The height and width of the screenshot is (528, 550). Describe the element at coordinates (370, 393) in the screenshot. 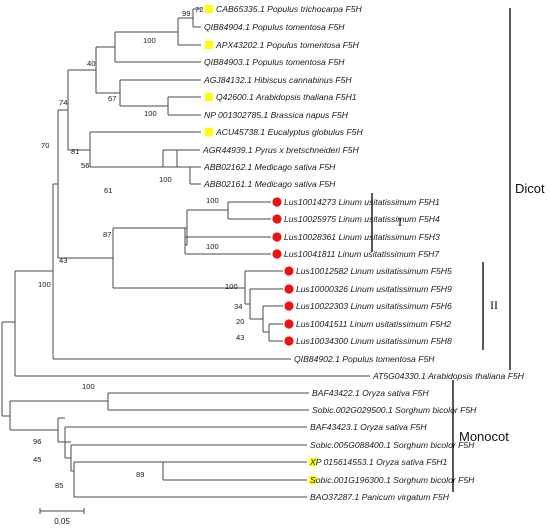

I see `leaf-label: BAF43422.1 Oryza sativa F5H` at that location.